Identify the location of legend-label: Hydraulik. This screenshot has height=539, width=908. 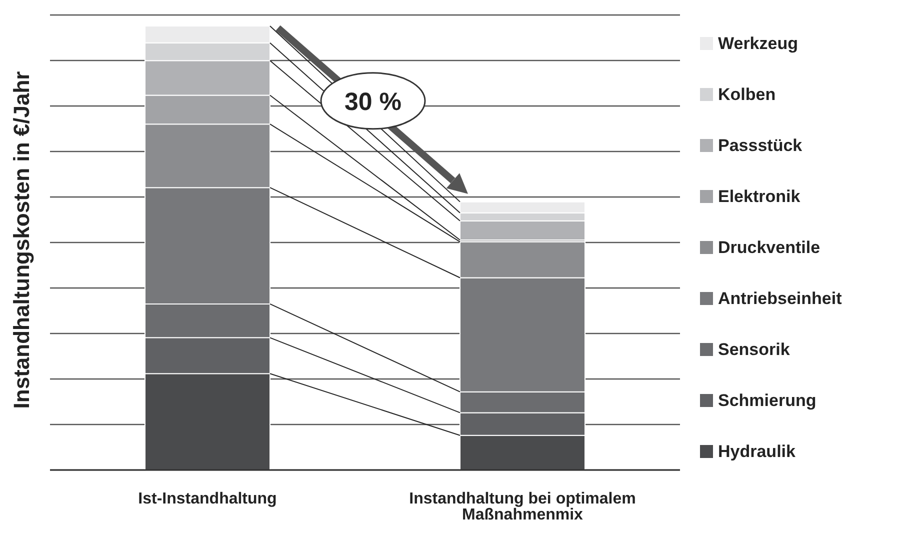
(757, 452).